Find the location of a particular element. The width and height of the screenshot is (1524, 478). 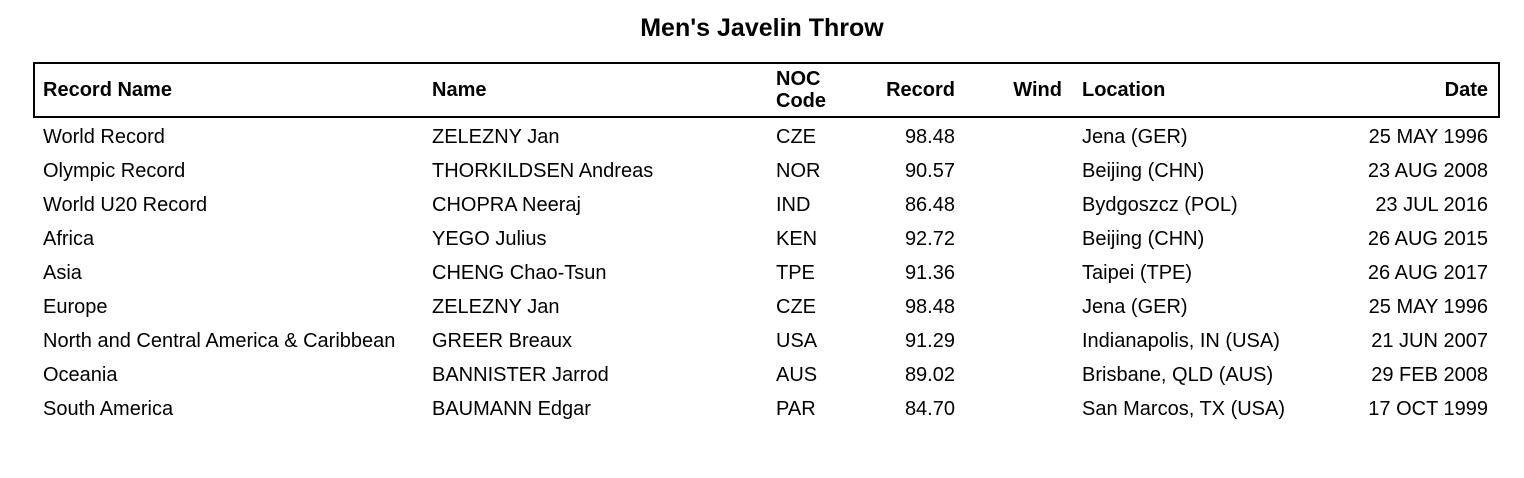

record-name: South America is located at coordinates (108, 409).